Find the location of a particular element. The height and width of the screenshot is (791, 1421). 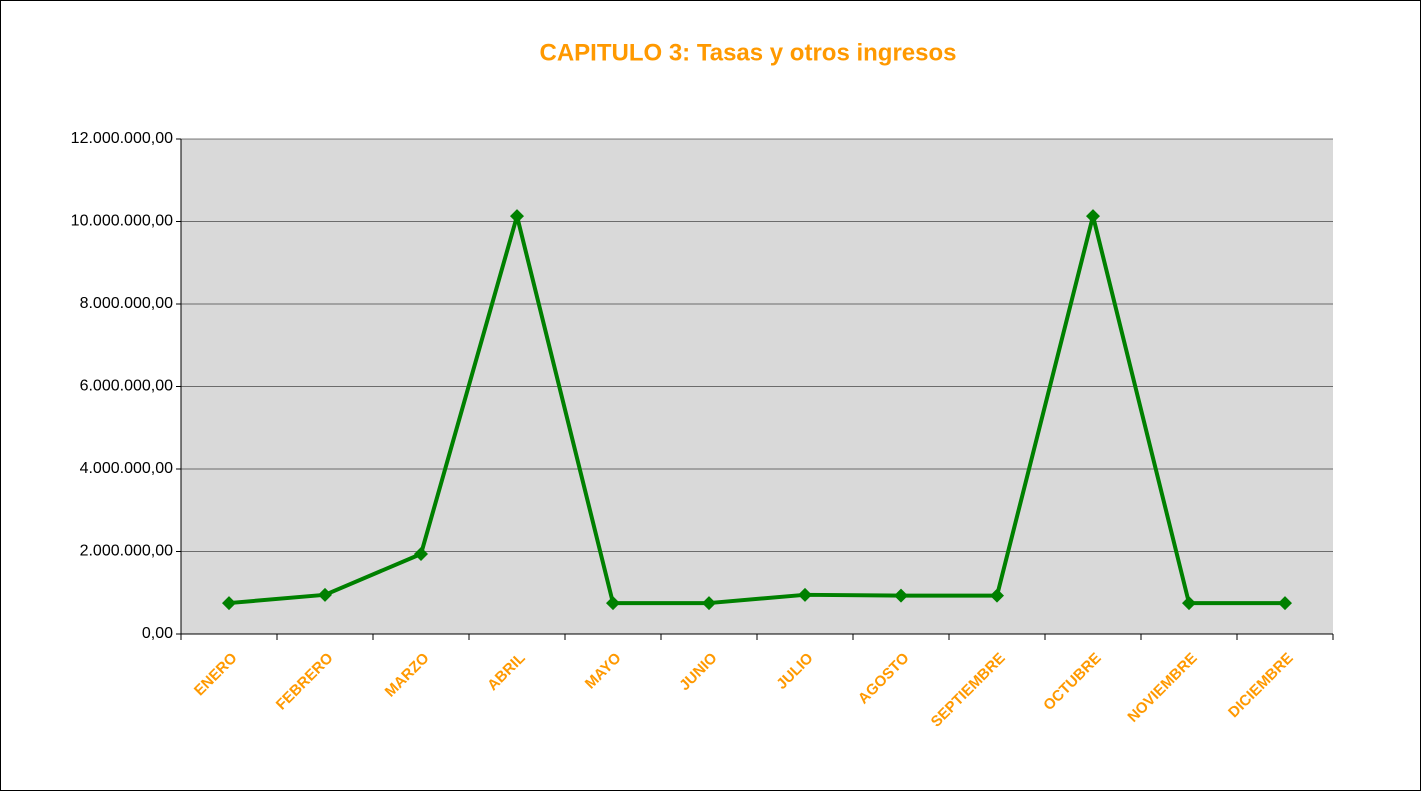

y-tick-label: 2.000.000,00 is located at coordinates (127, 551).